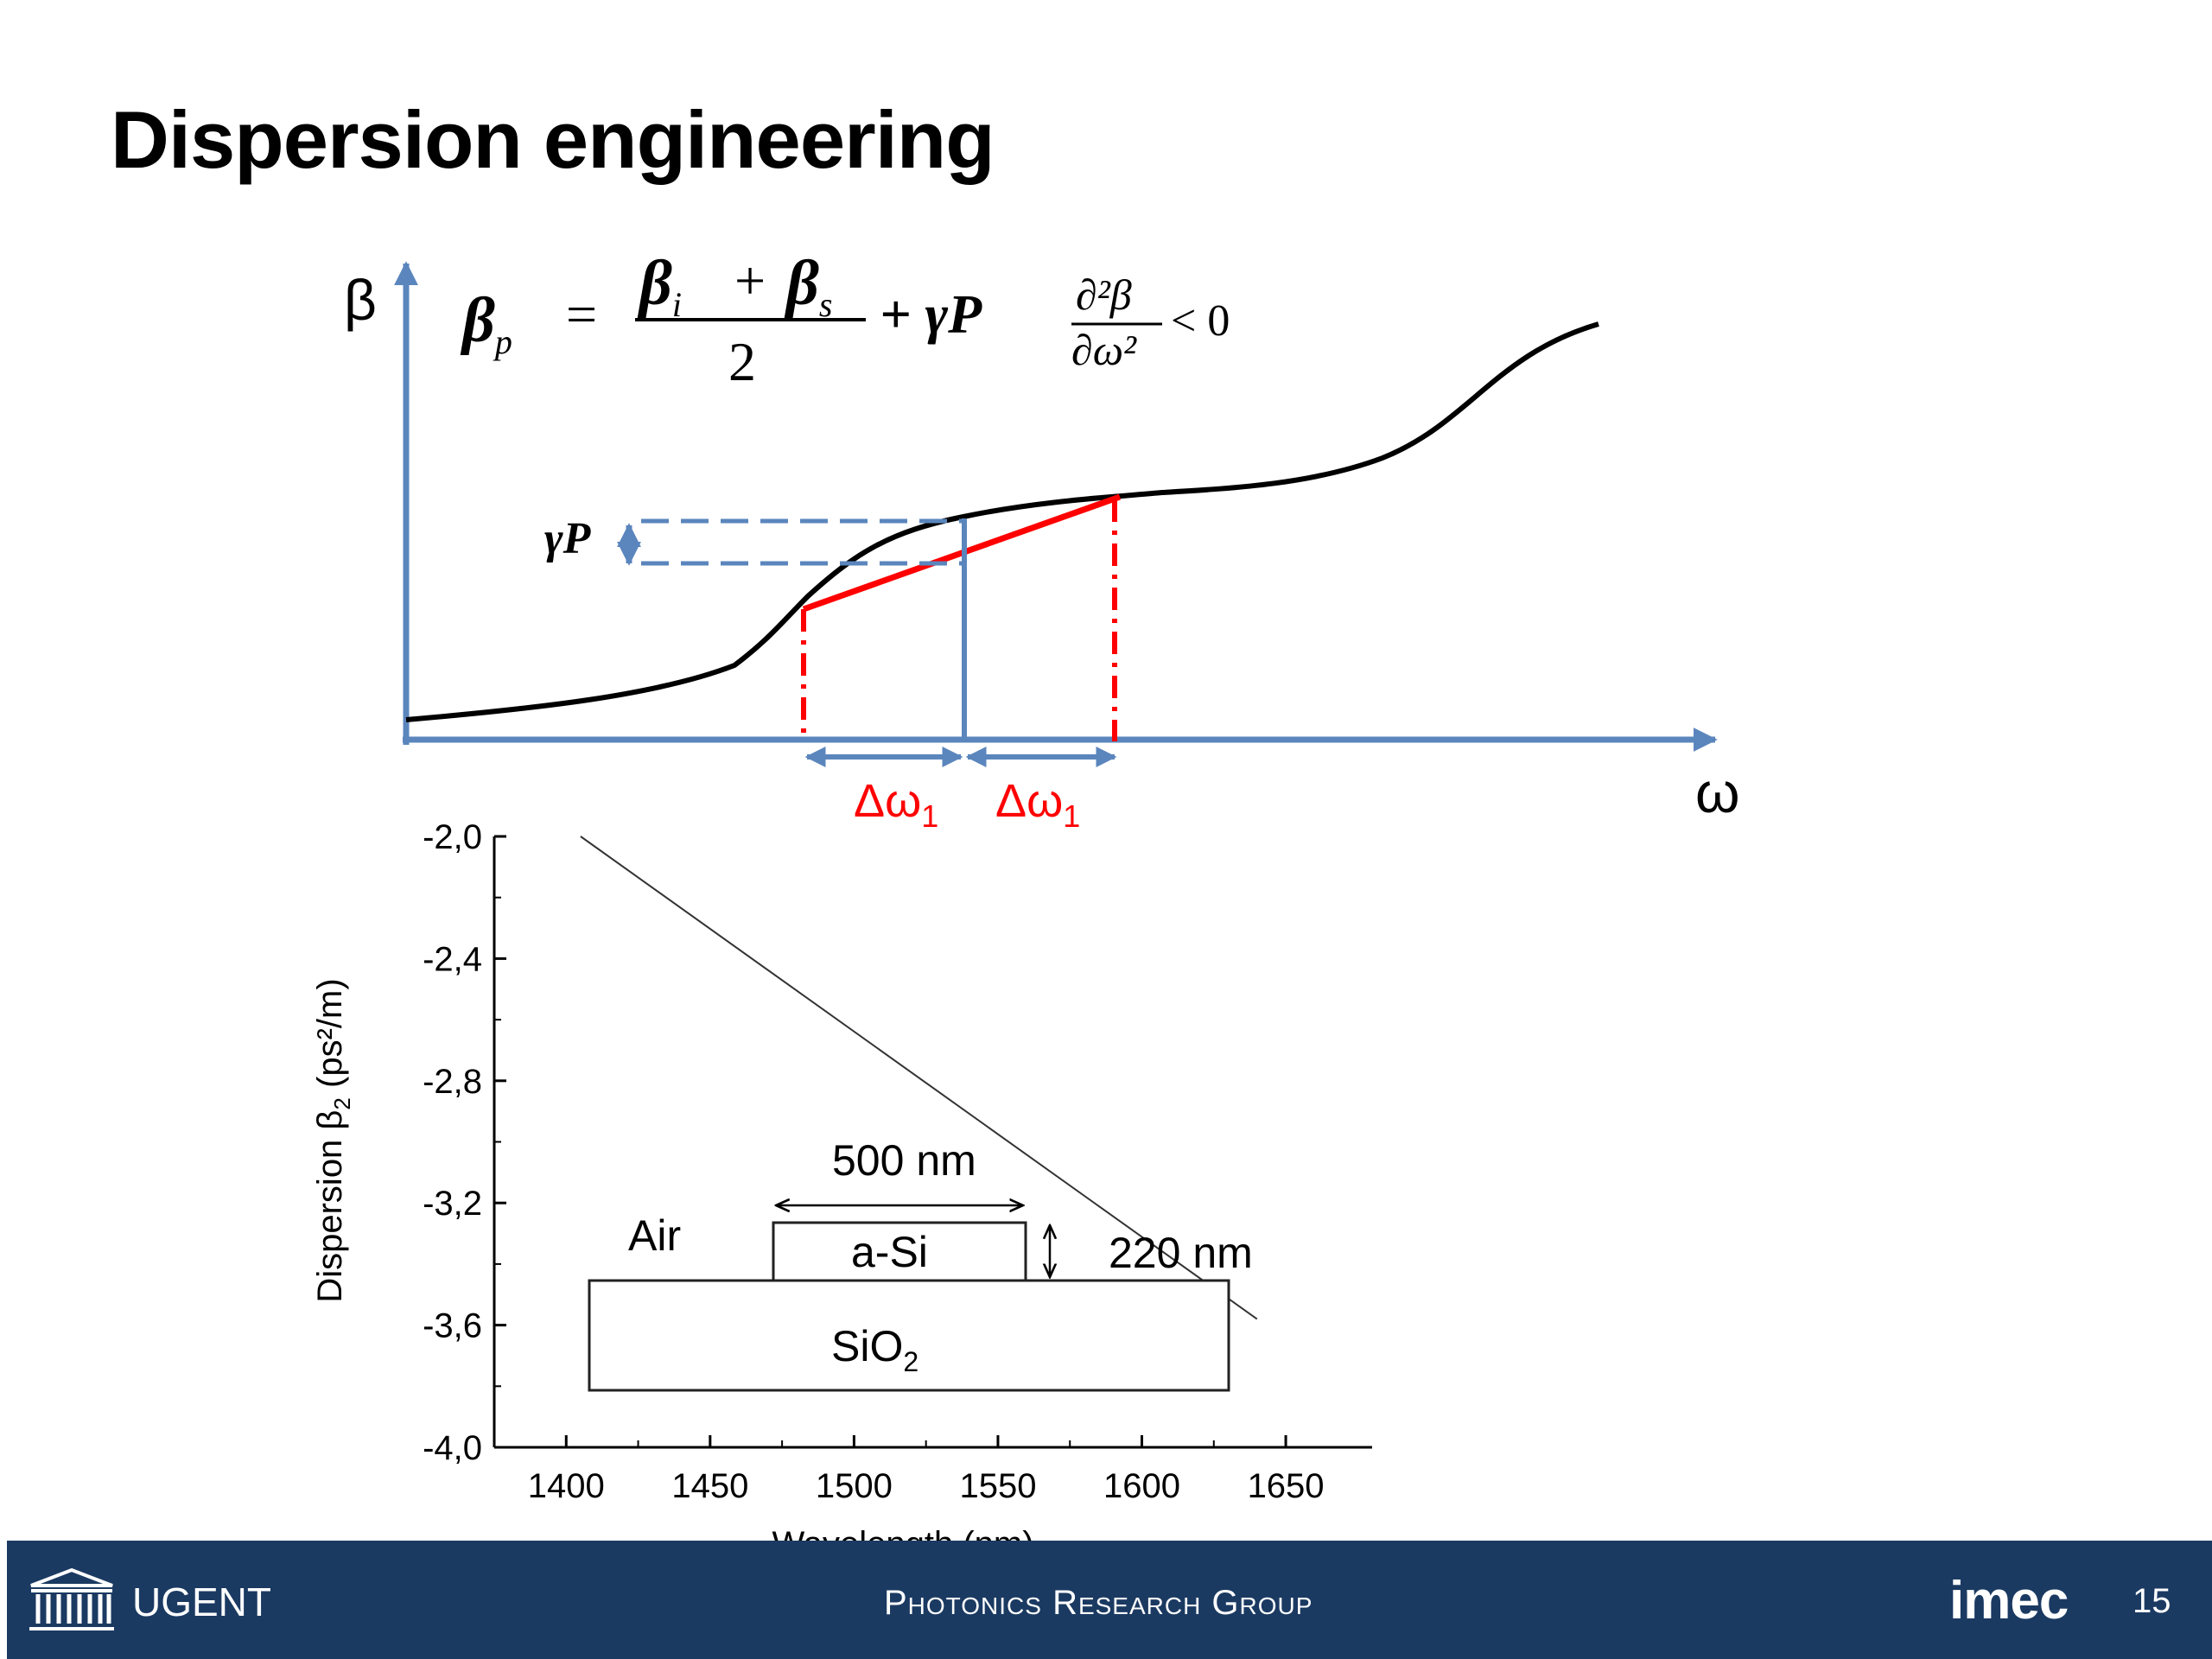  I want to click on air-label: Air, so click(654, 1235).